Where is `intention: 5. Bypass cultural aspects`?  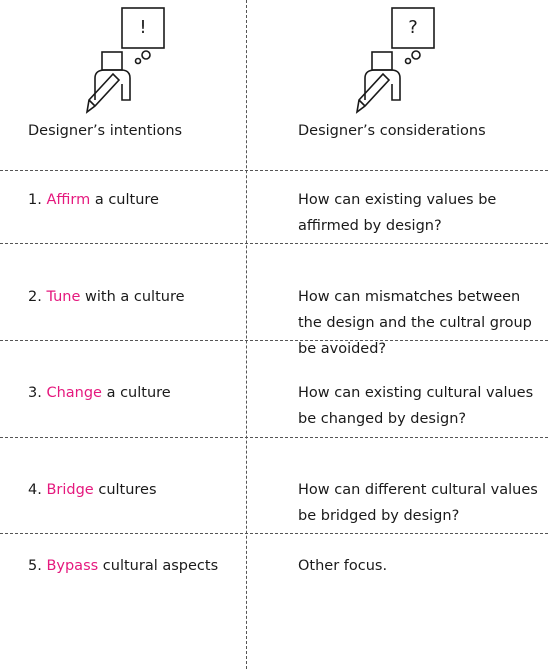 intention: 5. Bypass cultural aspects is located at coordinates (135, 566).